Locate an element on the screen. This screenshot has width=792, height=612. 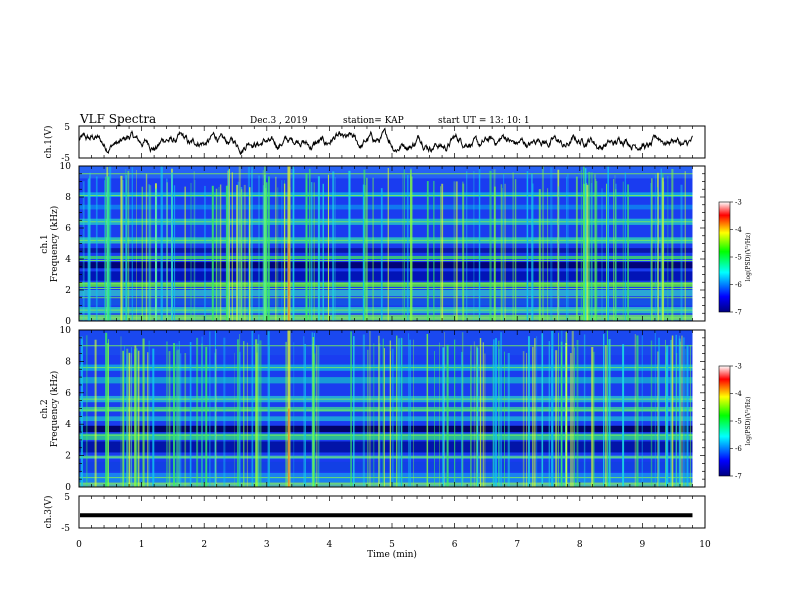
time-axis-label: Time (min) is located at coordinates (392, 554).